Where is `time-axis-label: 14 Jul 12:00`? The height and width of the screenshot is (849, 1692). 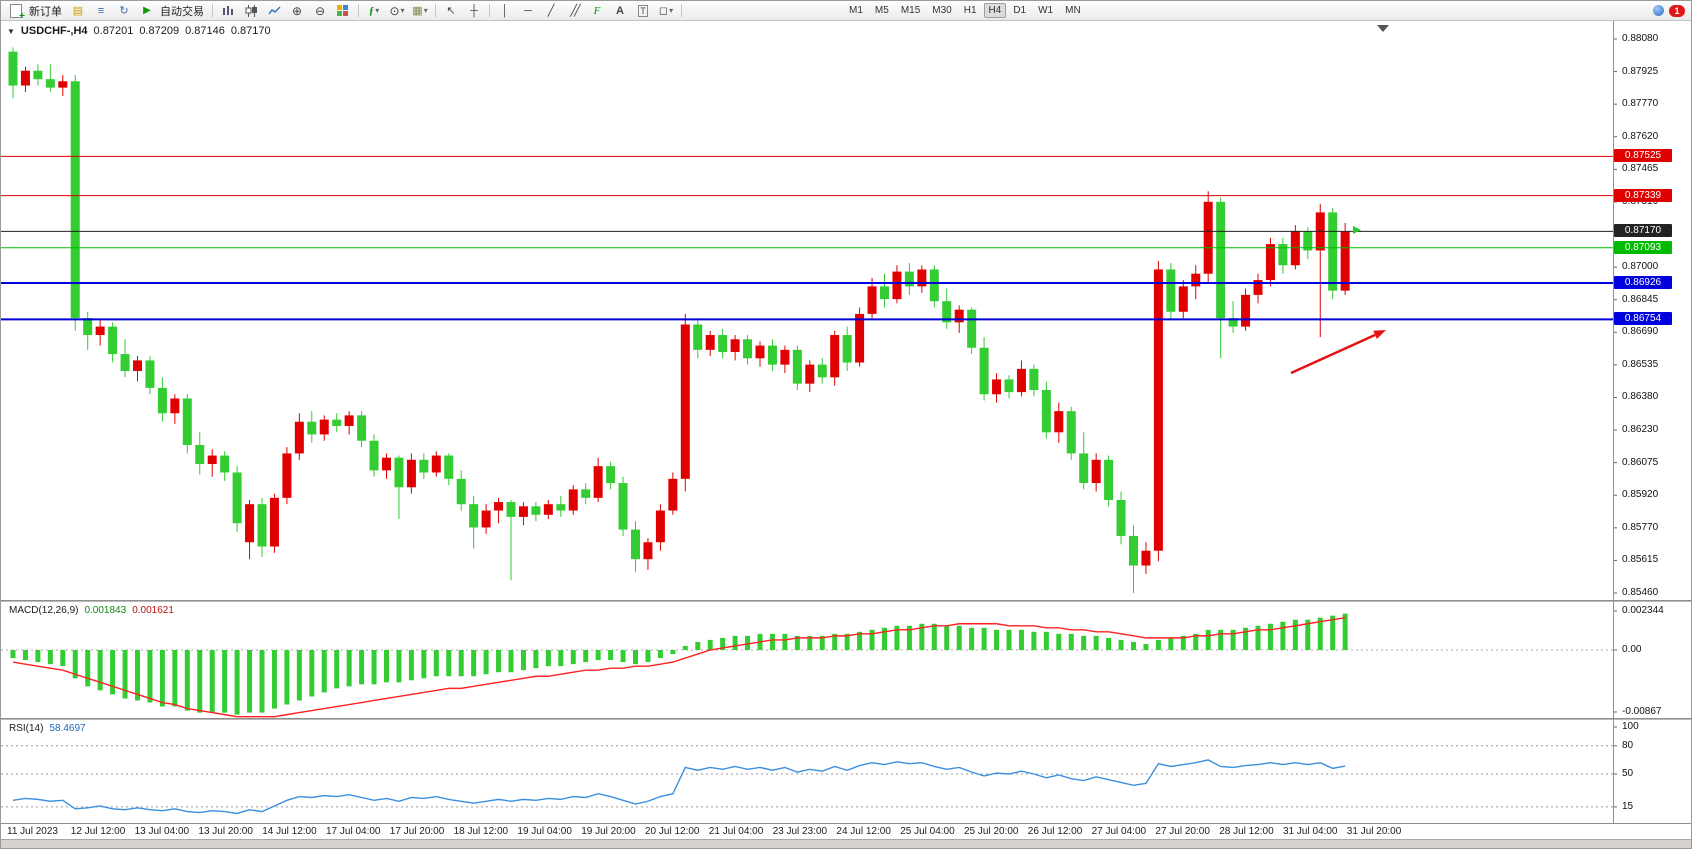
time-axis-label: 14 Jul 12:00 is located at coordinates (289, 831).